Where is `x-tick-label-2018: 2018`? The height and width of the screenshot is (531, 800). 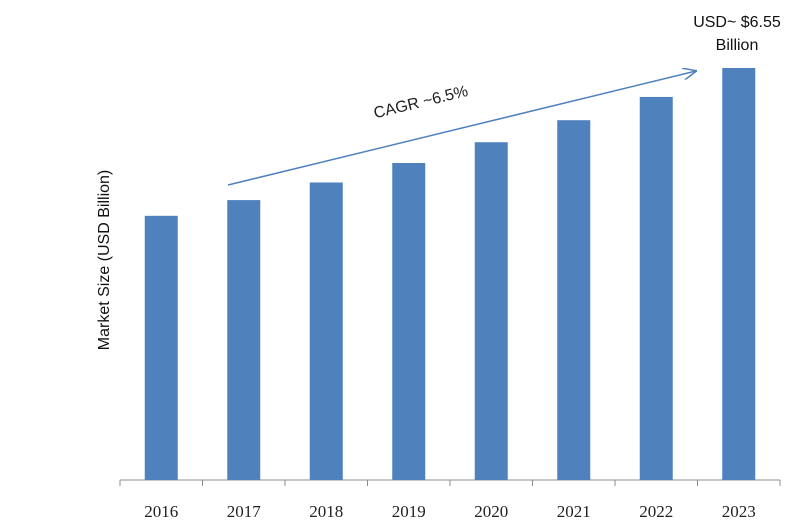
x-tick-label-2018: 2018 is located at coordinates (326, 511).